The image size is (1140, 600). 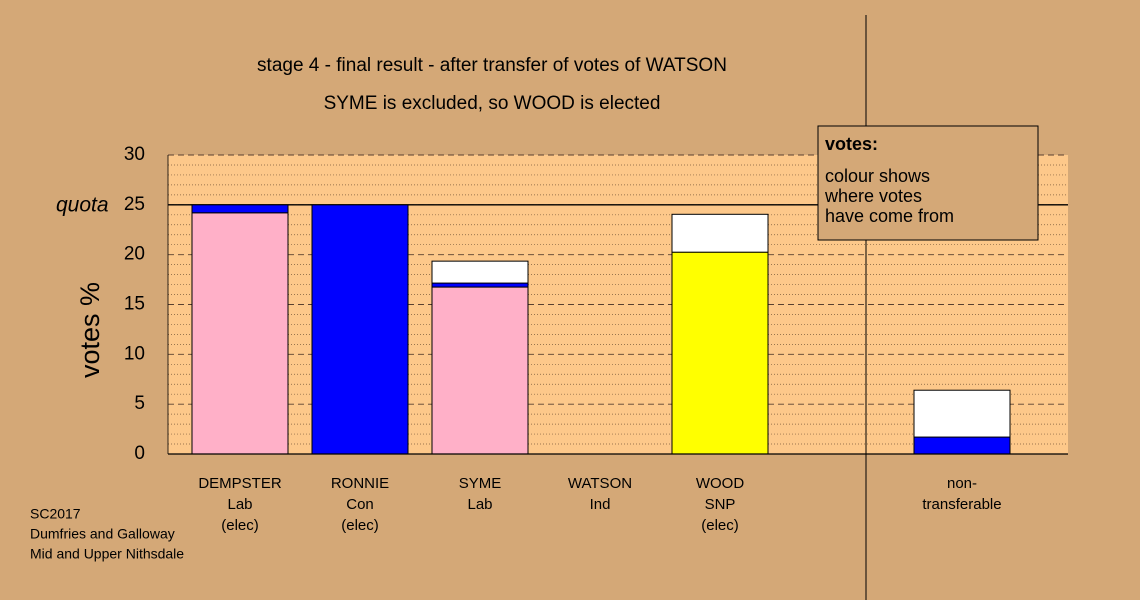 I want to click on y-tick-label: 10, so click(x=134, y=353).